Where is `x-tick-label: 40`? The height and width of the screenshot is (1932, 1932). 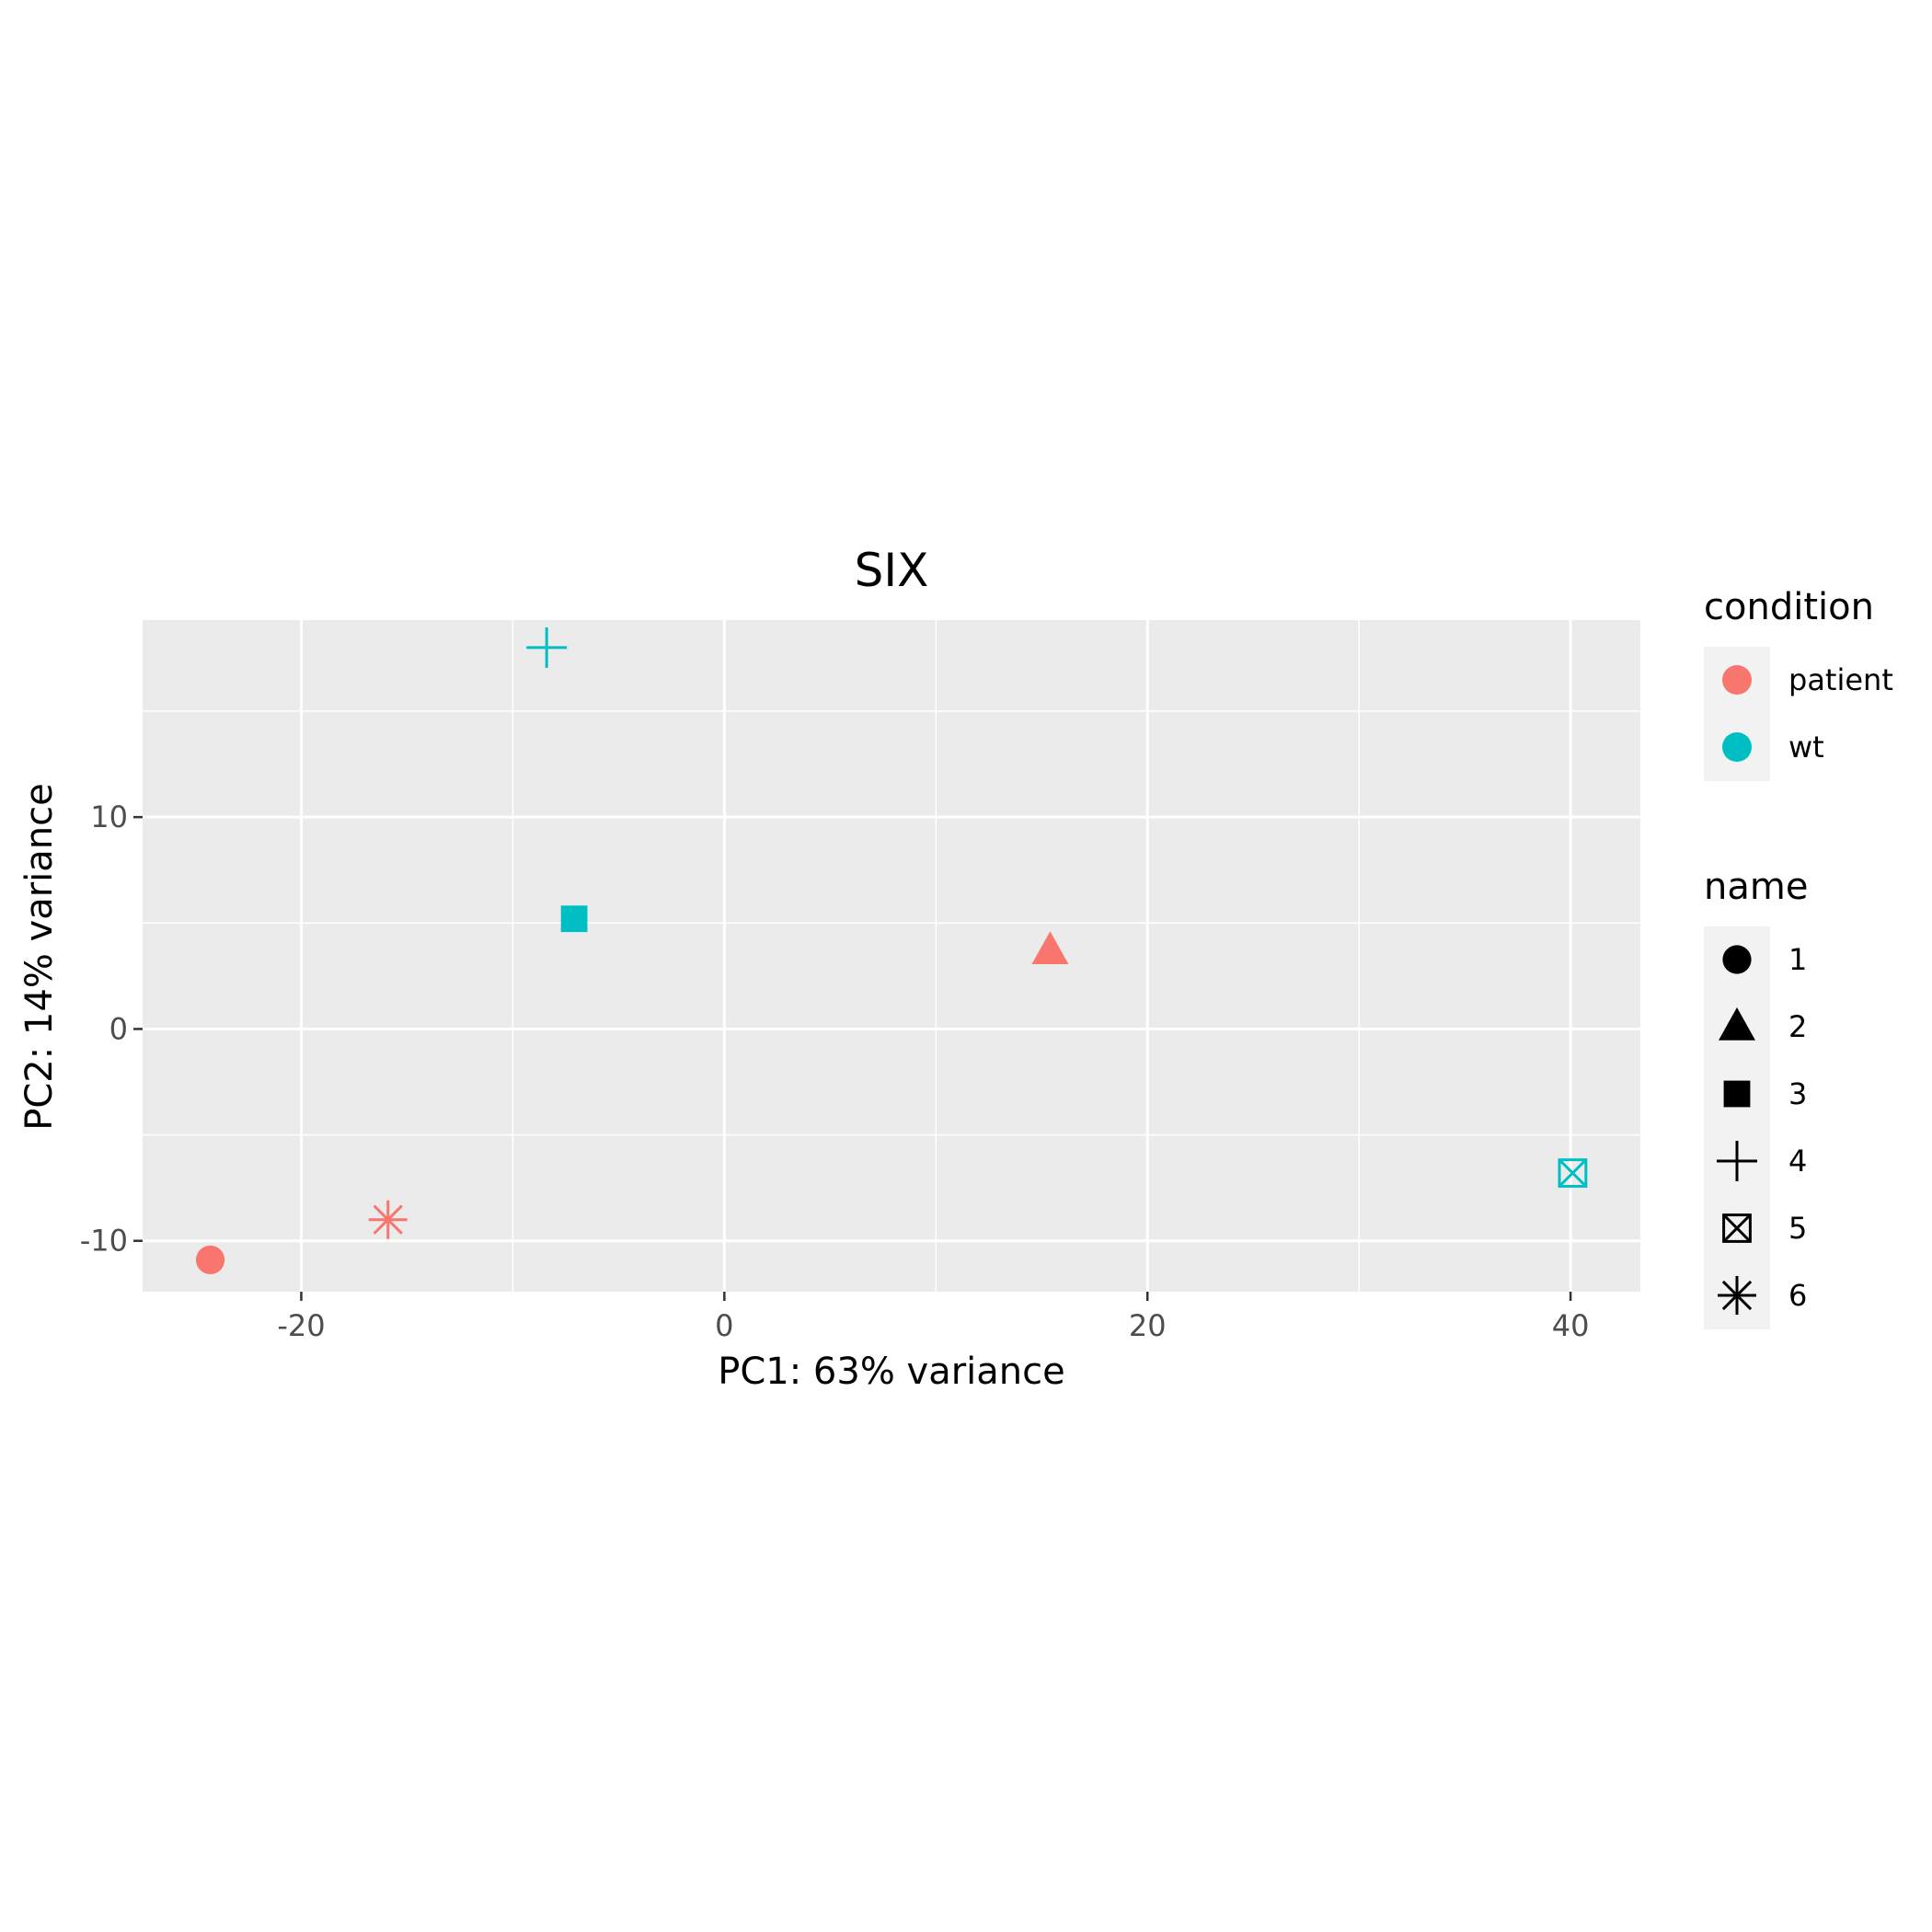 x-tick-label: 40 is located at coordinates (1571, 1325).